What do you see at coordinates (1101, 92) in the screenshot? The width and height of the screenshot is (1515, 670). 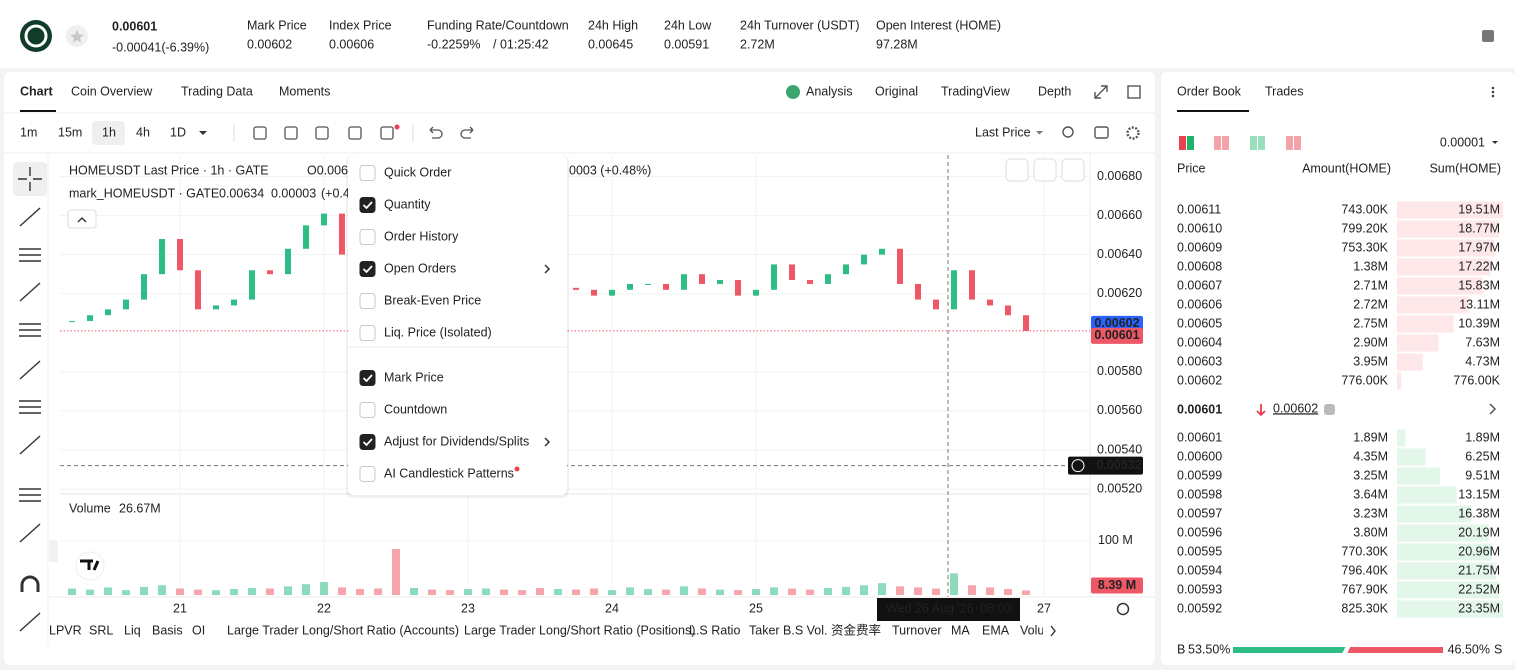 I see `fullscreen-icon` at bounding box center [1101, 92].